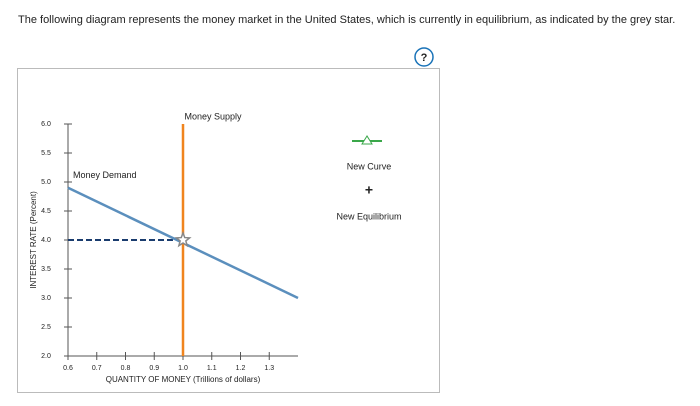 The width and height of the screenshot is (700, 406). Describe the element at coordinates (213, 116) in the screenshot. I see `series-label: Money Supply` at that location.